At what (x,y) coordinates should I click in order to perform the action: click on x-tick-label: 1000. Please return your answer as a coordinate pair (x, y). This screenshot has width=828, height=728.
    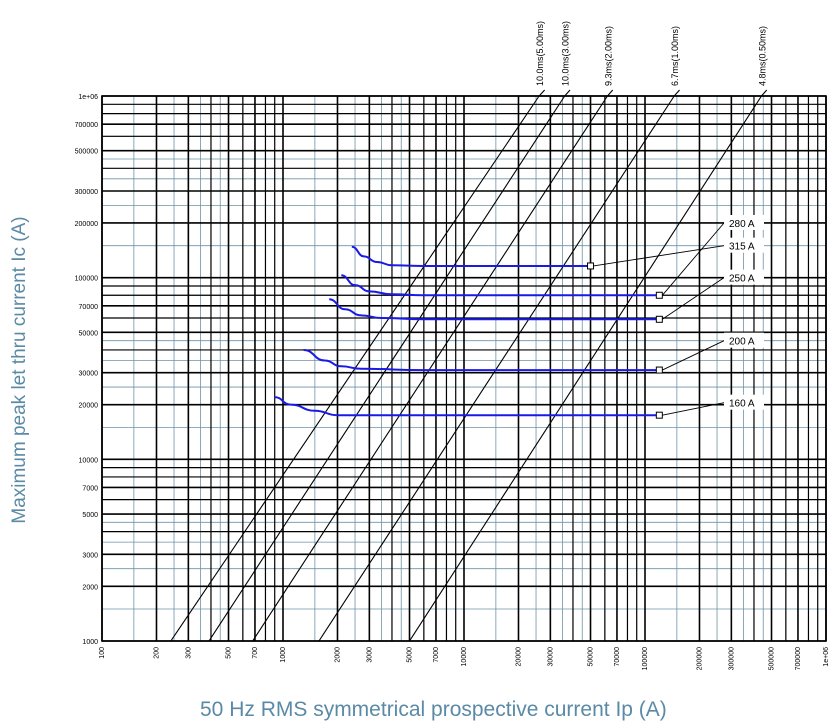
    Looking at the image, I should click on (283, 655).